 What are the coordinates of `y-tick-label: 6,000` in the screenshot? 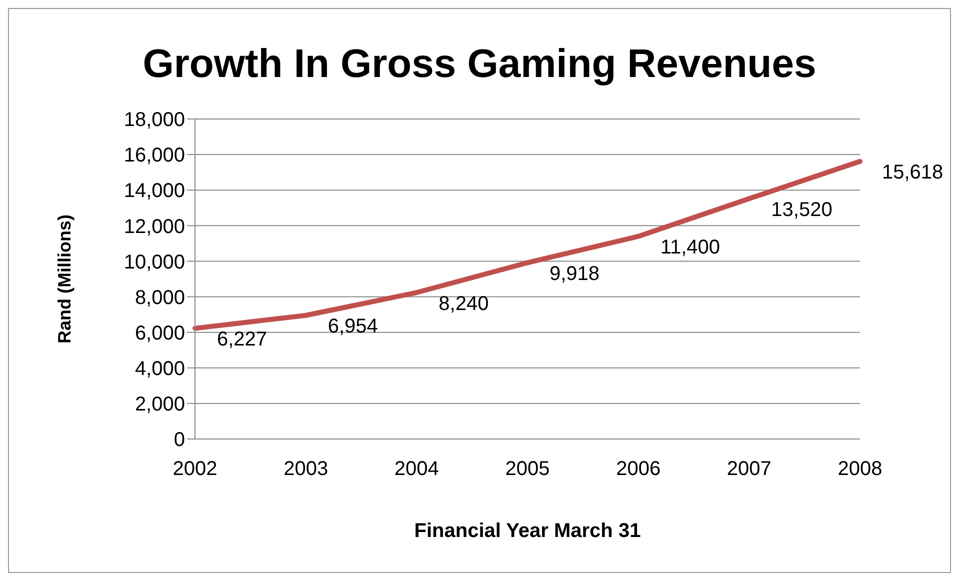 It's located at (159, 333).